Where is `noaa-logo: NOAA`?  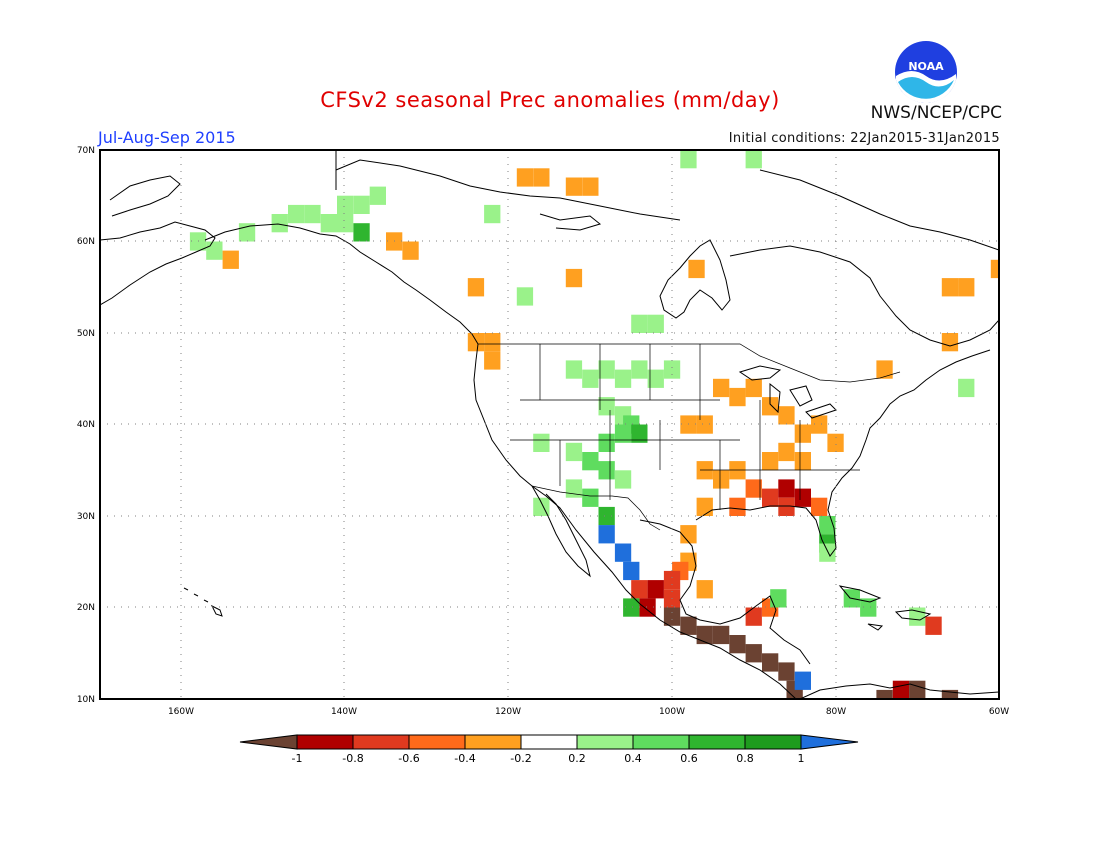
noaa-logo: NOAA is located at coordinates (926, 72).